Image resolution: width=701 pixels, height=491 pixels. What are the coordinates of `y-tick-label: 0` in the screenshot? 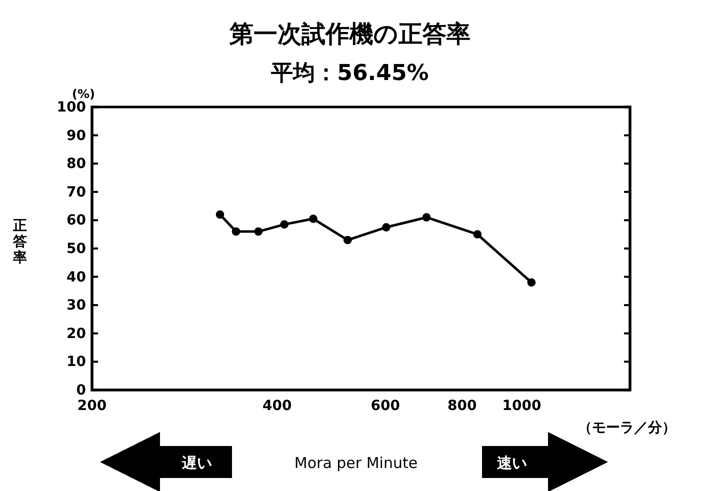 It's located at (81, 390).